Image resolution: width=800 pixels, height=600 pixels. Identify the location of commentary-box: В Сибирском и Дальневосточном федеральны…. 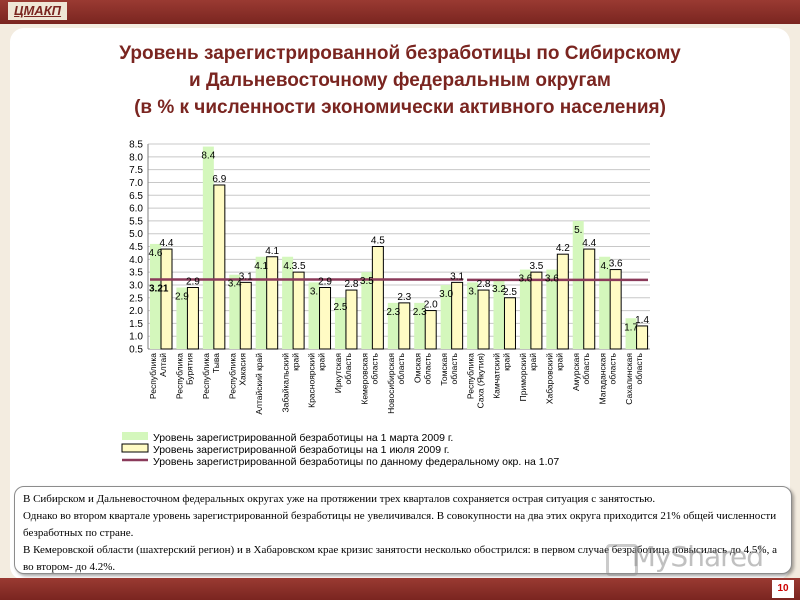
(403, 530).